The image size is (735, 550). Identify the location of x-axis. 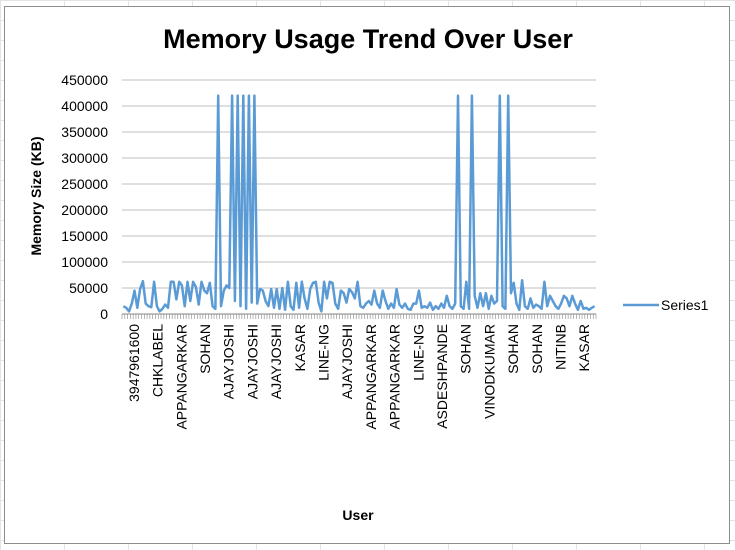
(359, 316).